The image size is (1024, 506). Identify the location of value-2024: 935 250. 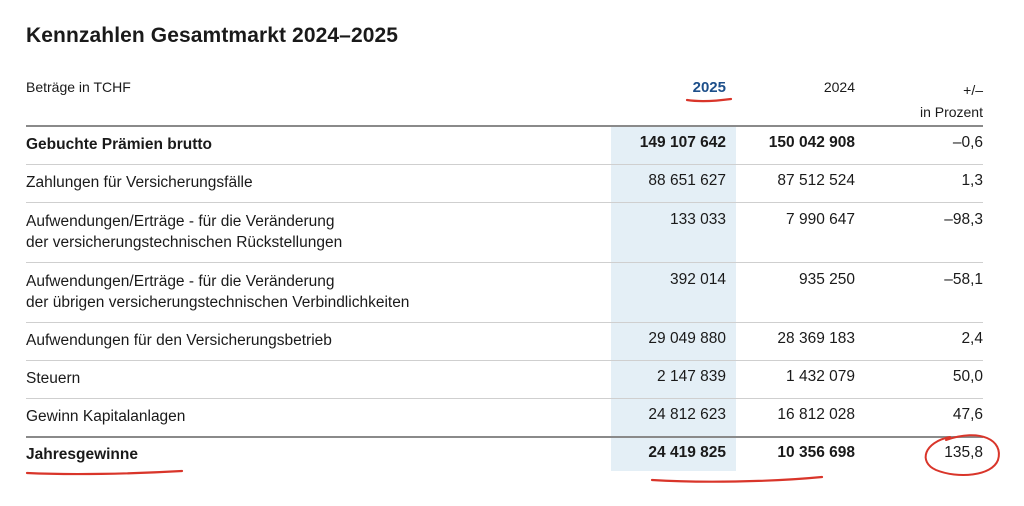
(826, 279).